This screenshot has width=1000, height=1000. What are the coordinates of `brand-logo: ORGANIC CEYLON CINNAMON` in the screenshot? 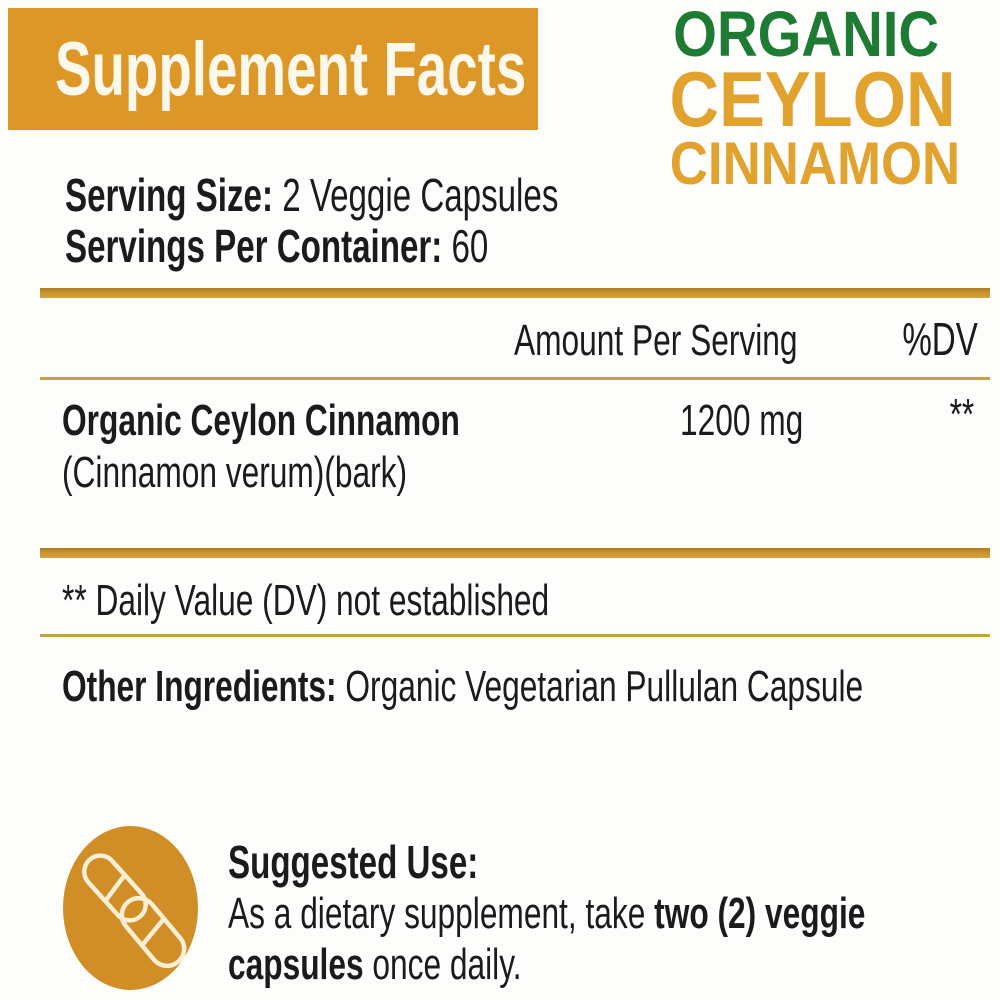 It's located at (806, 98).